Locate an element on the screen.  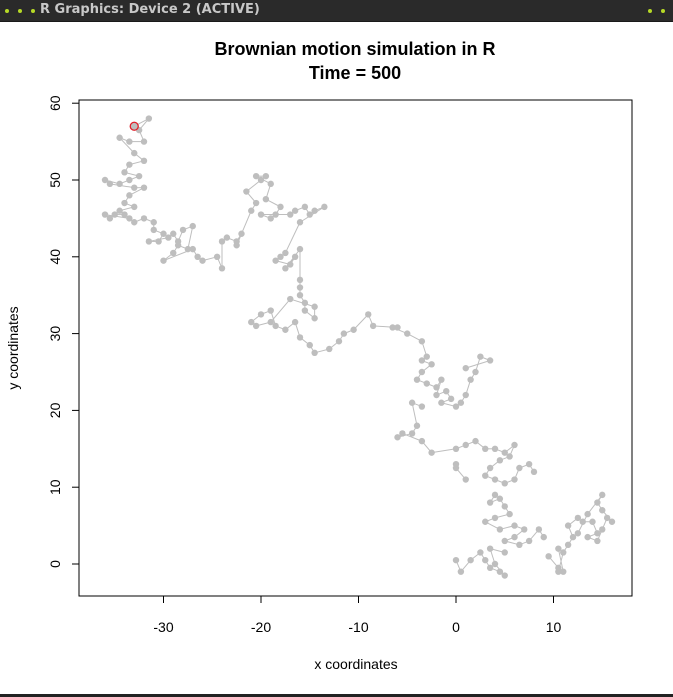
y-tick-label: 10 is located at coordinates (55, 487).